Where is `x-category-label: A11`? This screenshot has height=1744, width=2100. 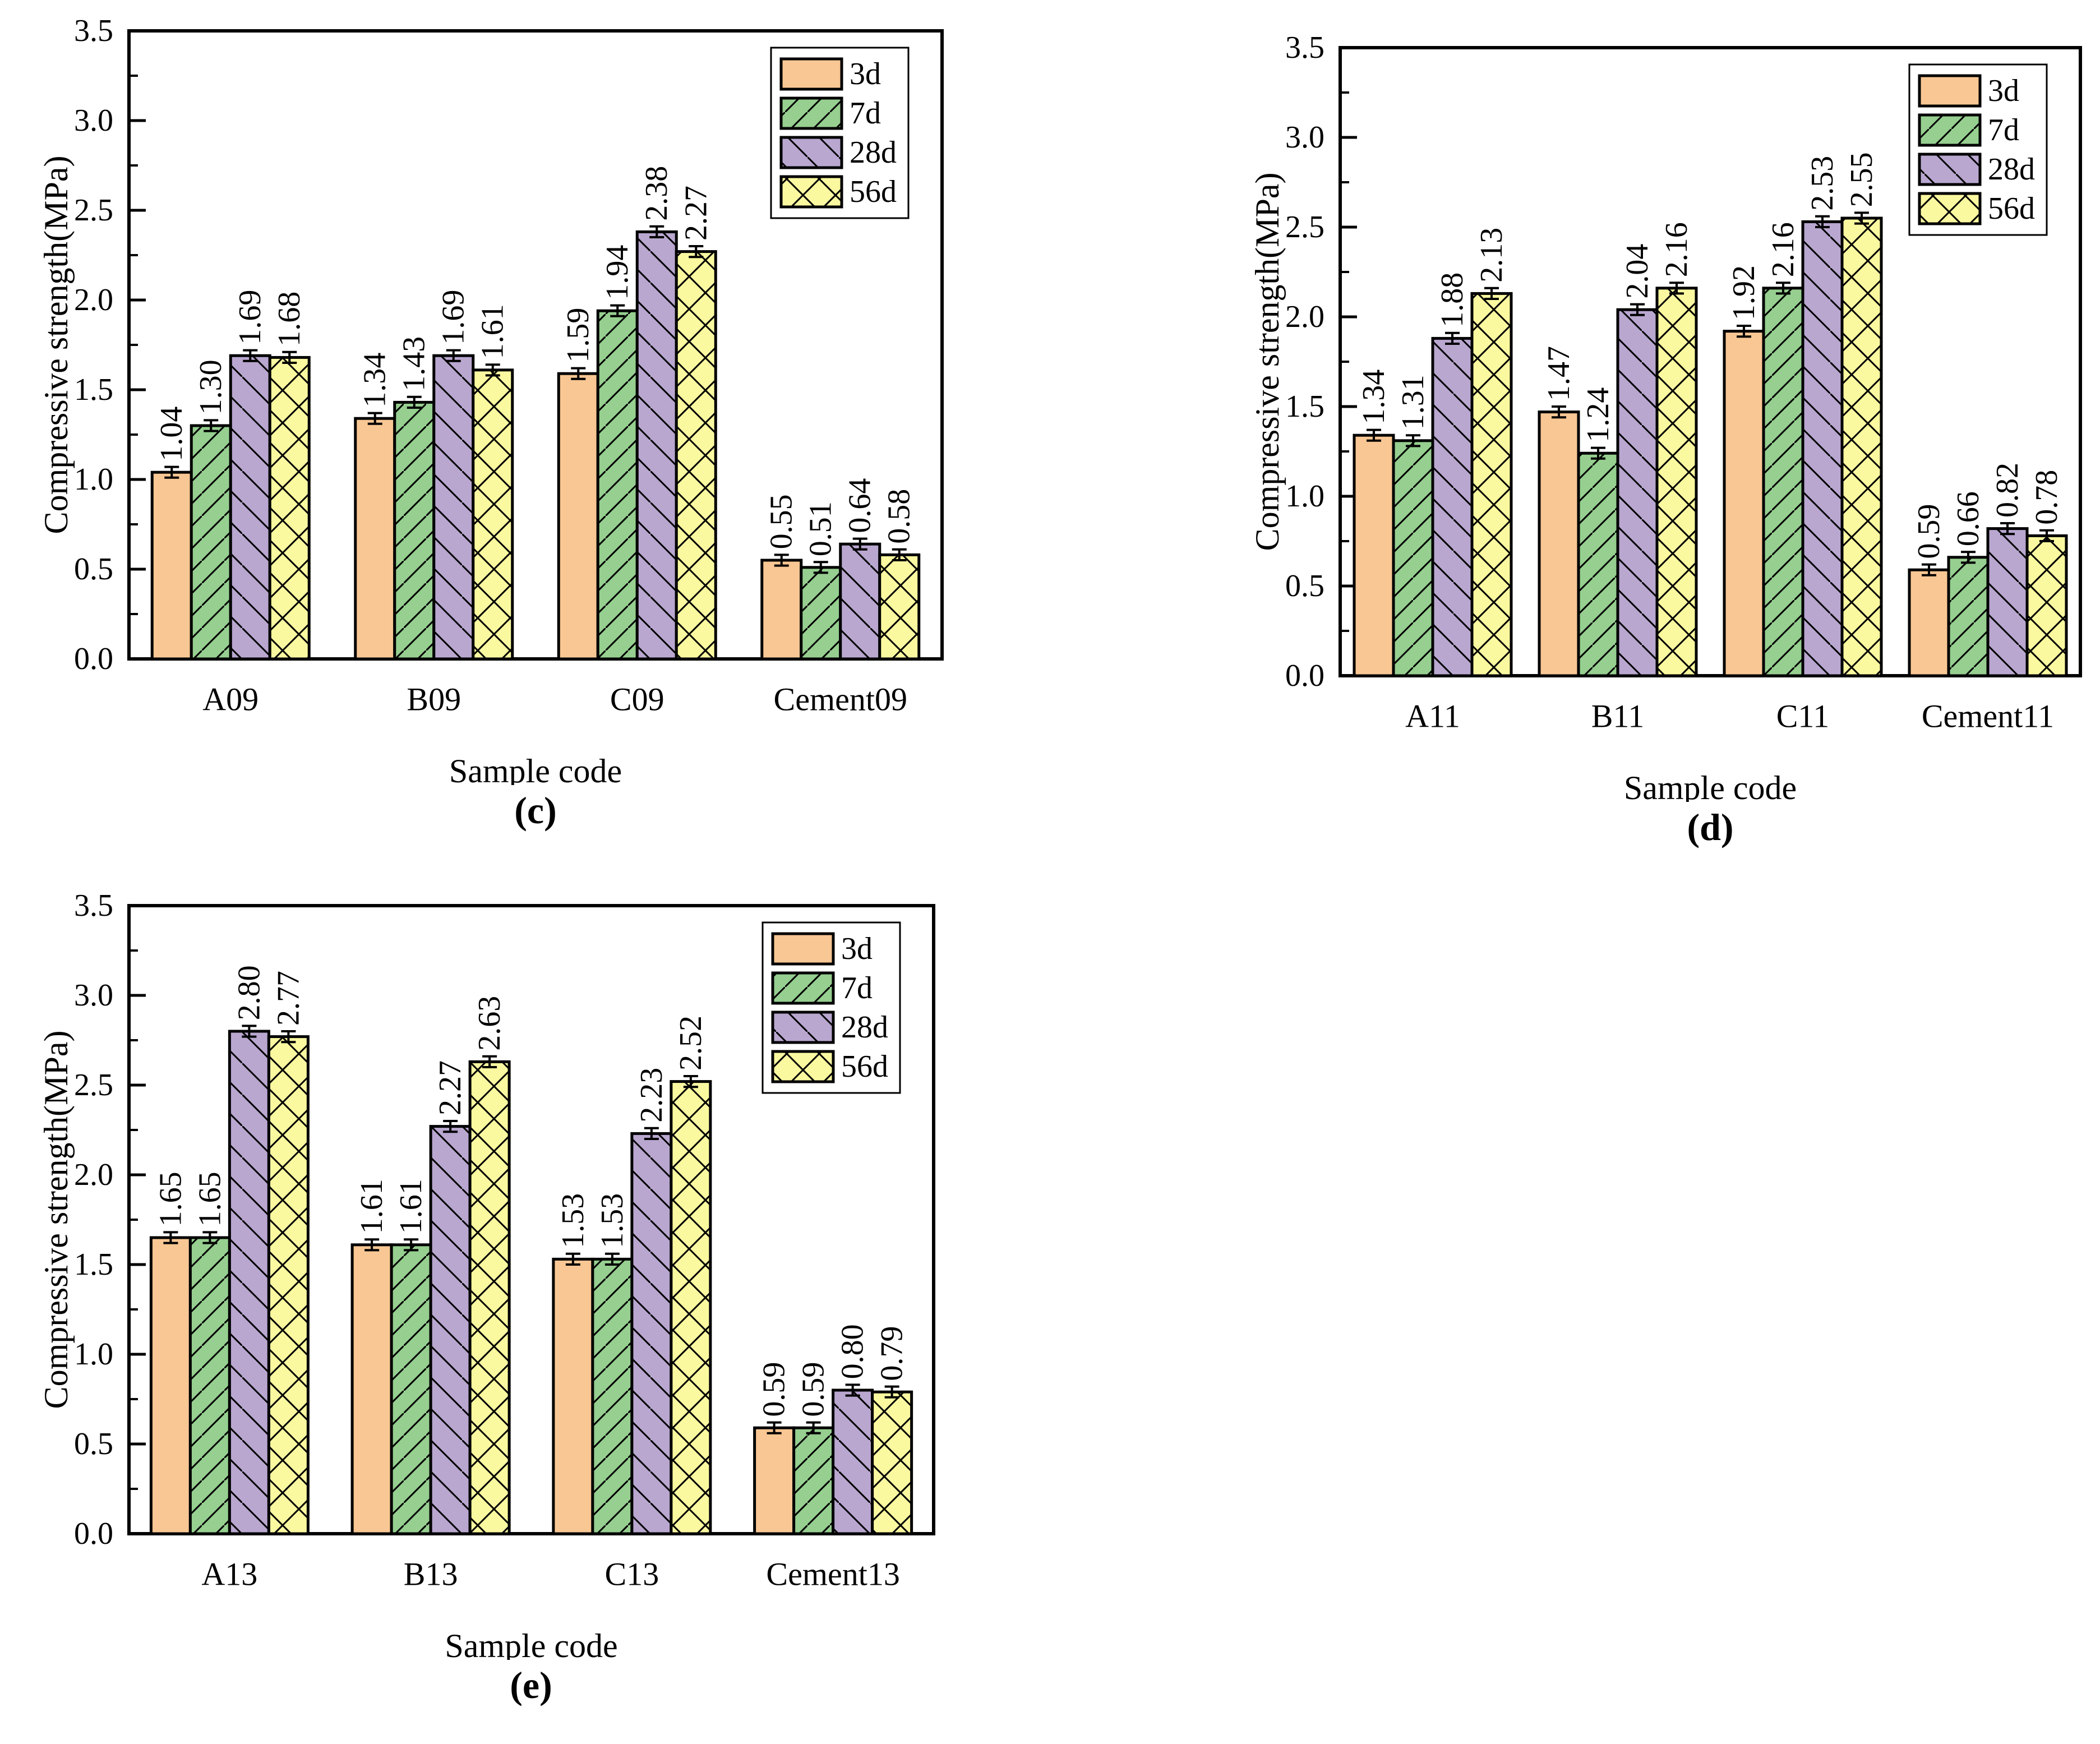 x-category-label: A11 is located at coordinates (1432, 716).